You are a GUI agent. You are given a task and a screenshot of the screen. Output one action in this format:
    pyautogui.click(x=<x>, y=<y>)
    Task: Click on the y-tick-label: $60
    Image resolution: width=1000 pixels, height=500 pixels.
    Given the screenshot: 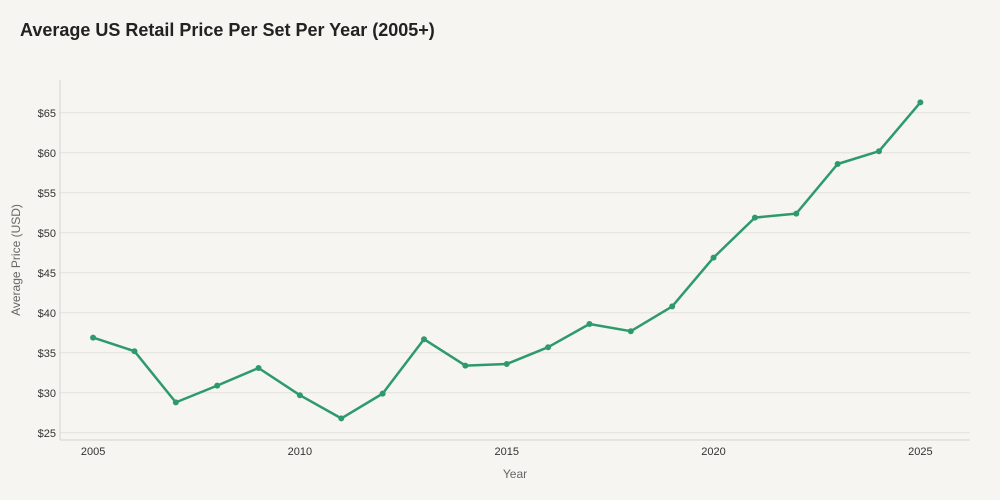 What is the action you would take?
    pyautogui.click(x=47, y=154)
    